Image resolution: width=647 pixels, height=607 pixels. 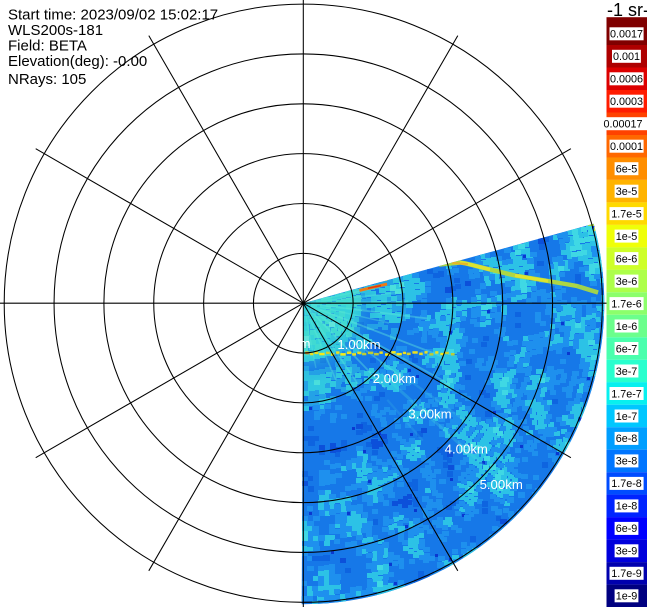 What do you see at coordinates (501, 484) in the screenshot?
I see `svg-text: 5.00km` at bounding box center [501, 484].